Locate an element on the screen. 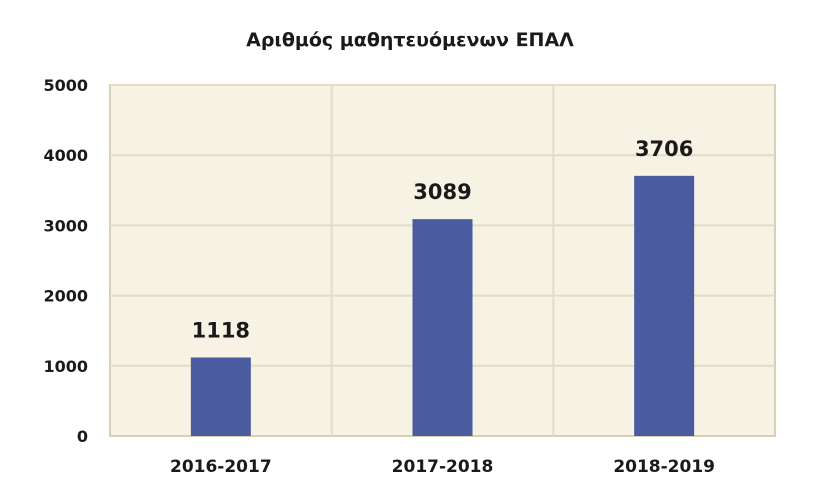 The image size is (817, 496). data-label: 1118 is located at coordinates (221, 331).